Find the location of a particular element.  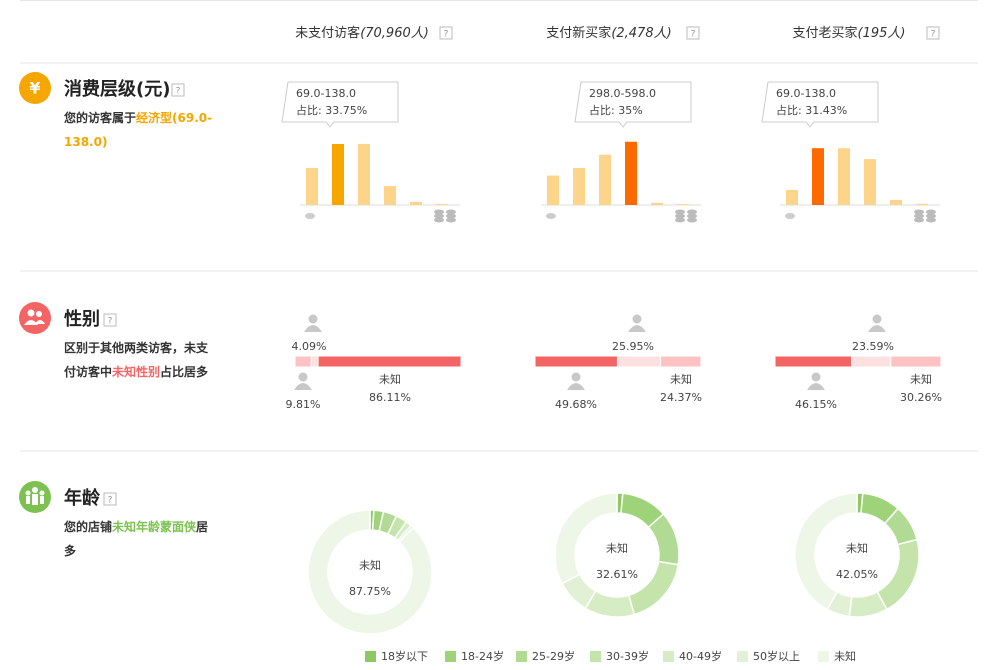

donut-center-value: 87.75% is located at coordinates (370, 591).